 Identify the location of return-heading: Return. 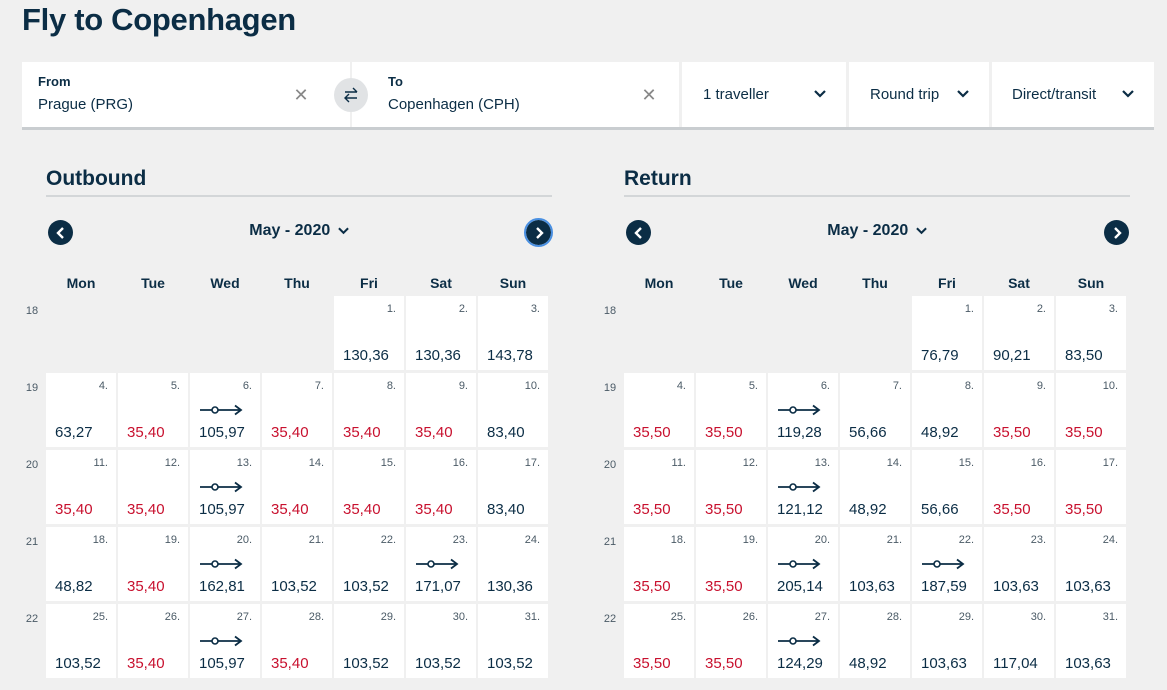
(877, 182).